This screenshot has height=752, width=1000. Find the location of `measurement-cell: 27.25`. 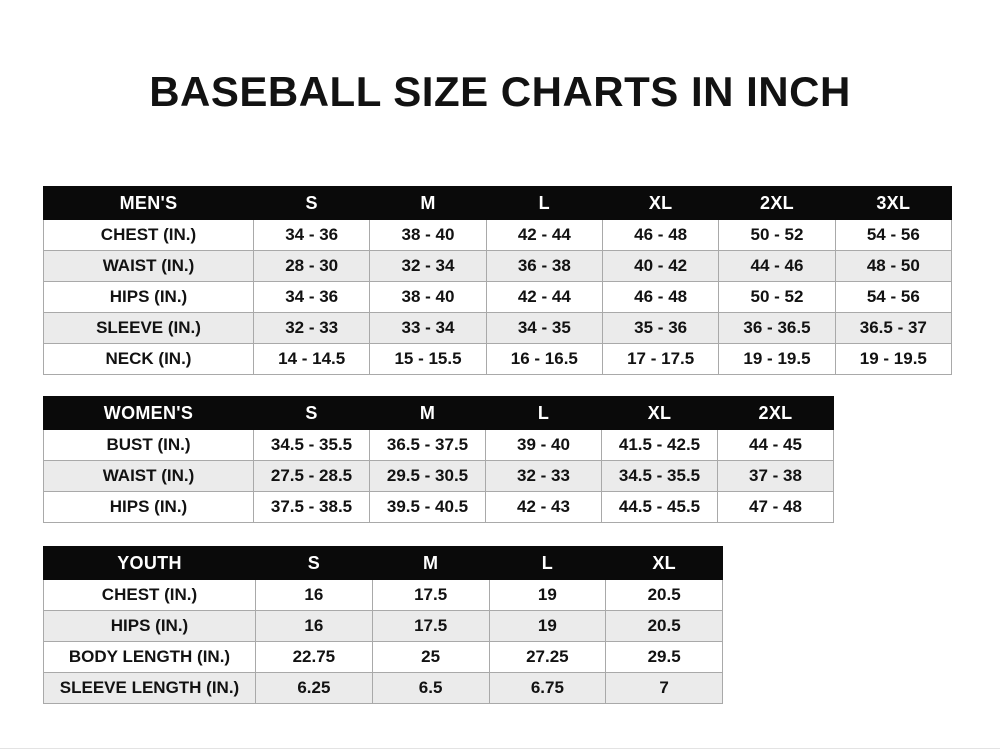

measurement-cell: 27.25 is located at coordinates (547, 657).